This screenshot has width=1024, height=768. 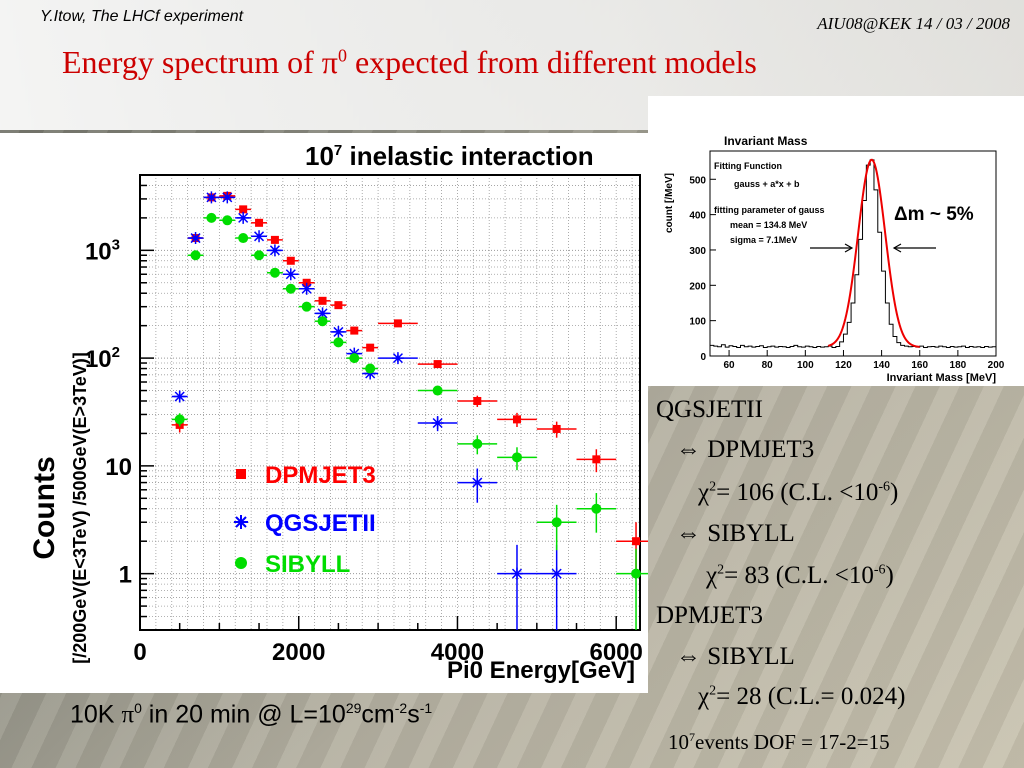 I want to click on cmp-line-6: DPMJET3, so click(x=709, y=615).